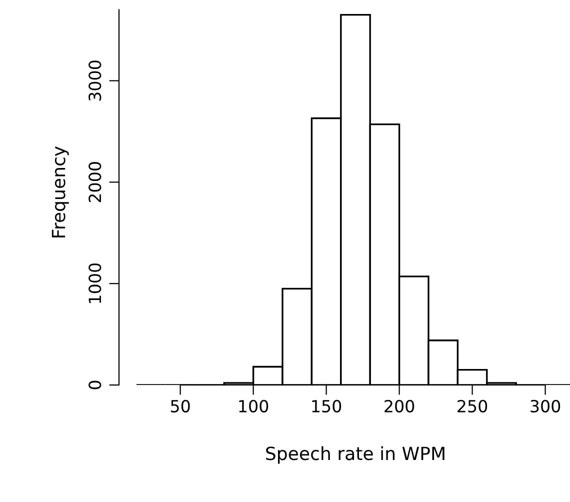 Image resolution: width=570 pixels, height=502 pixels. What do you see at coordinates (180, 406) in the screenshot?
I see `x-tick-label: 50` at bounding box center [180, 406].